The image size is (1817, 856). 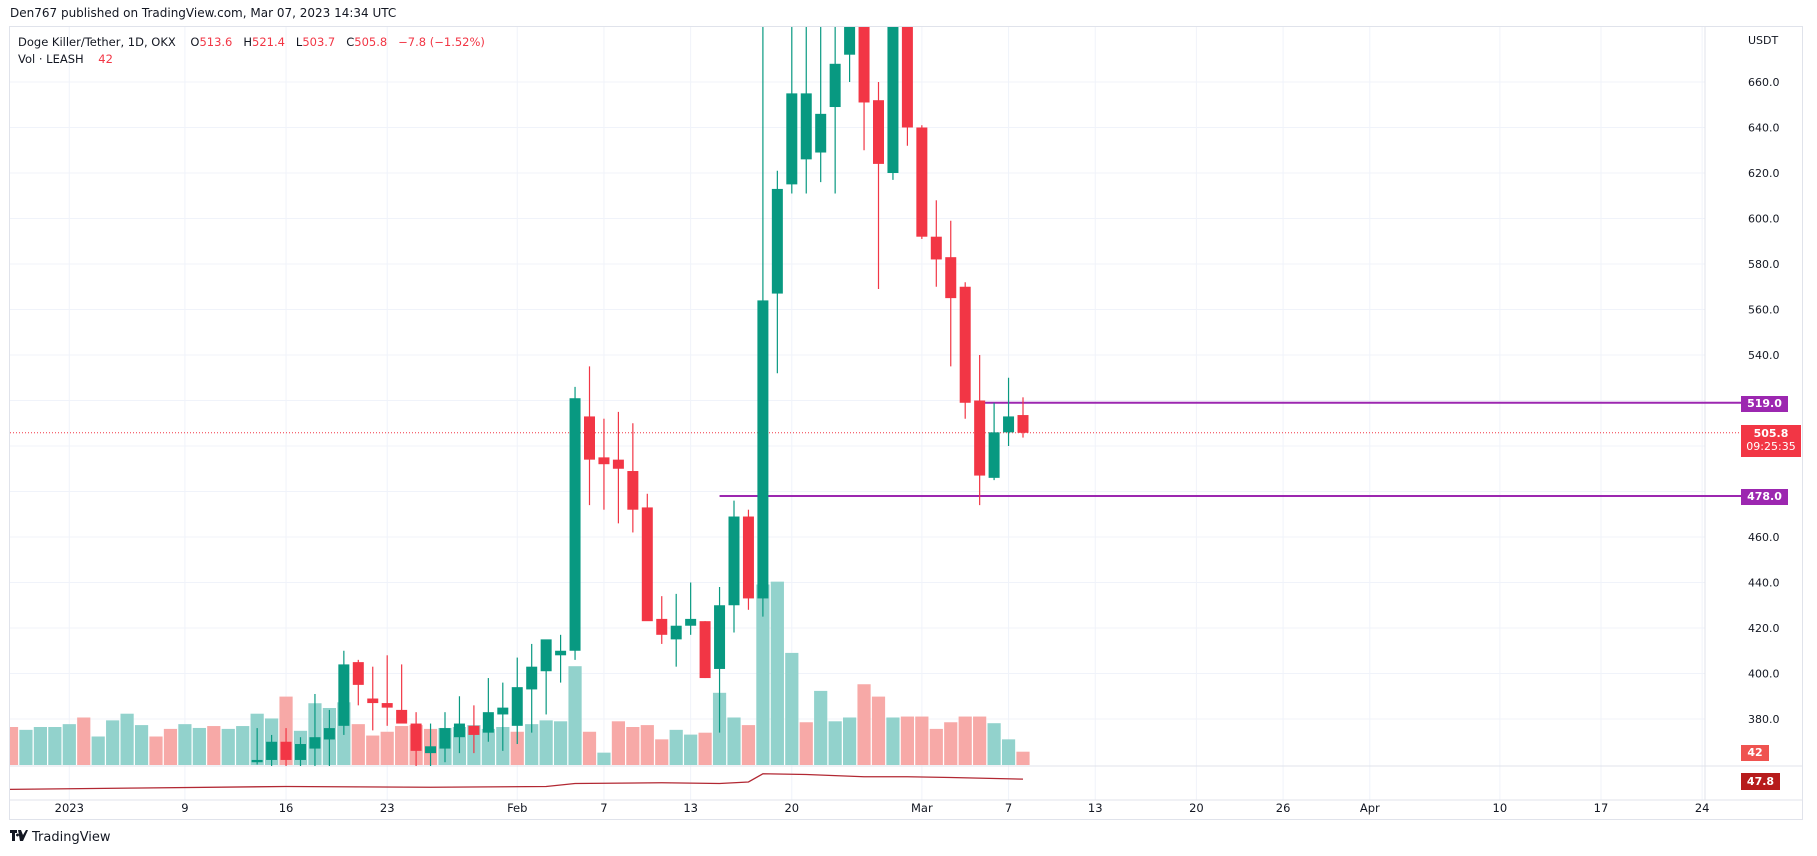 I want to click on close-value: 505.8, so click(x=371, y=42).